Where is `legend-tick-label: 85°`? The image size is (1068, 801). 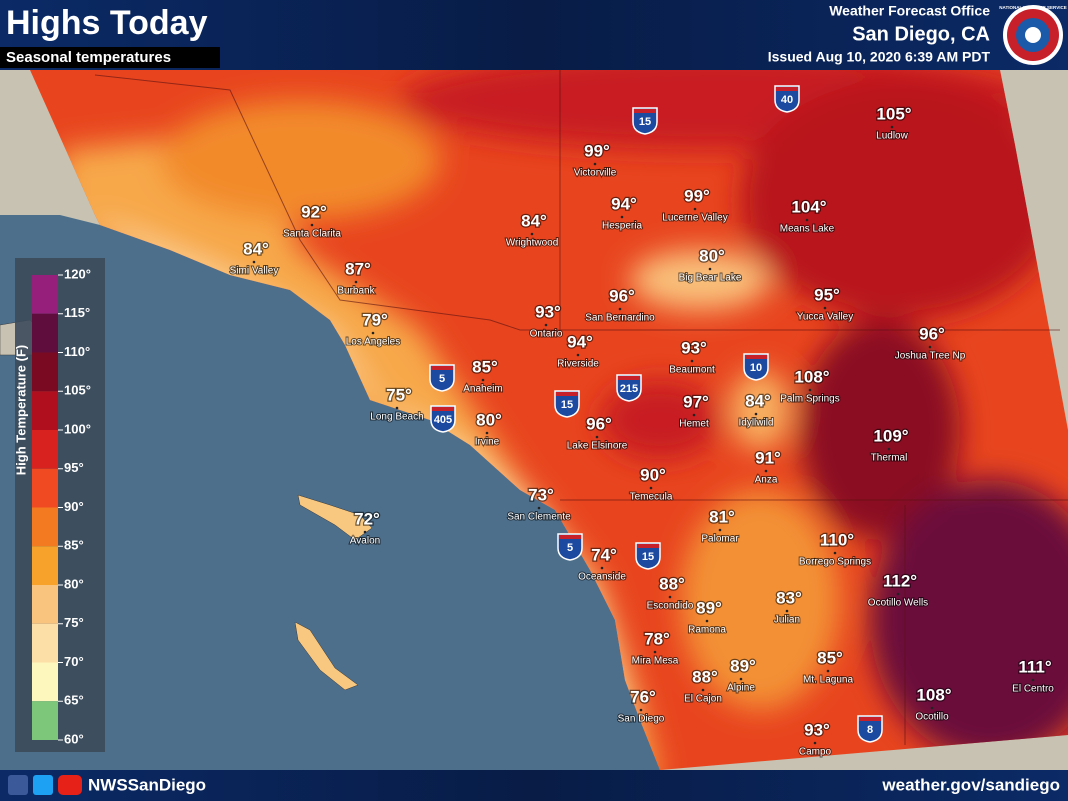 legend-tick-label: 85° is located at coordinates (74, 545).